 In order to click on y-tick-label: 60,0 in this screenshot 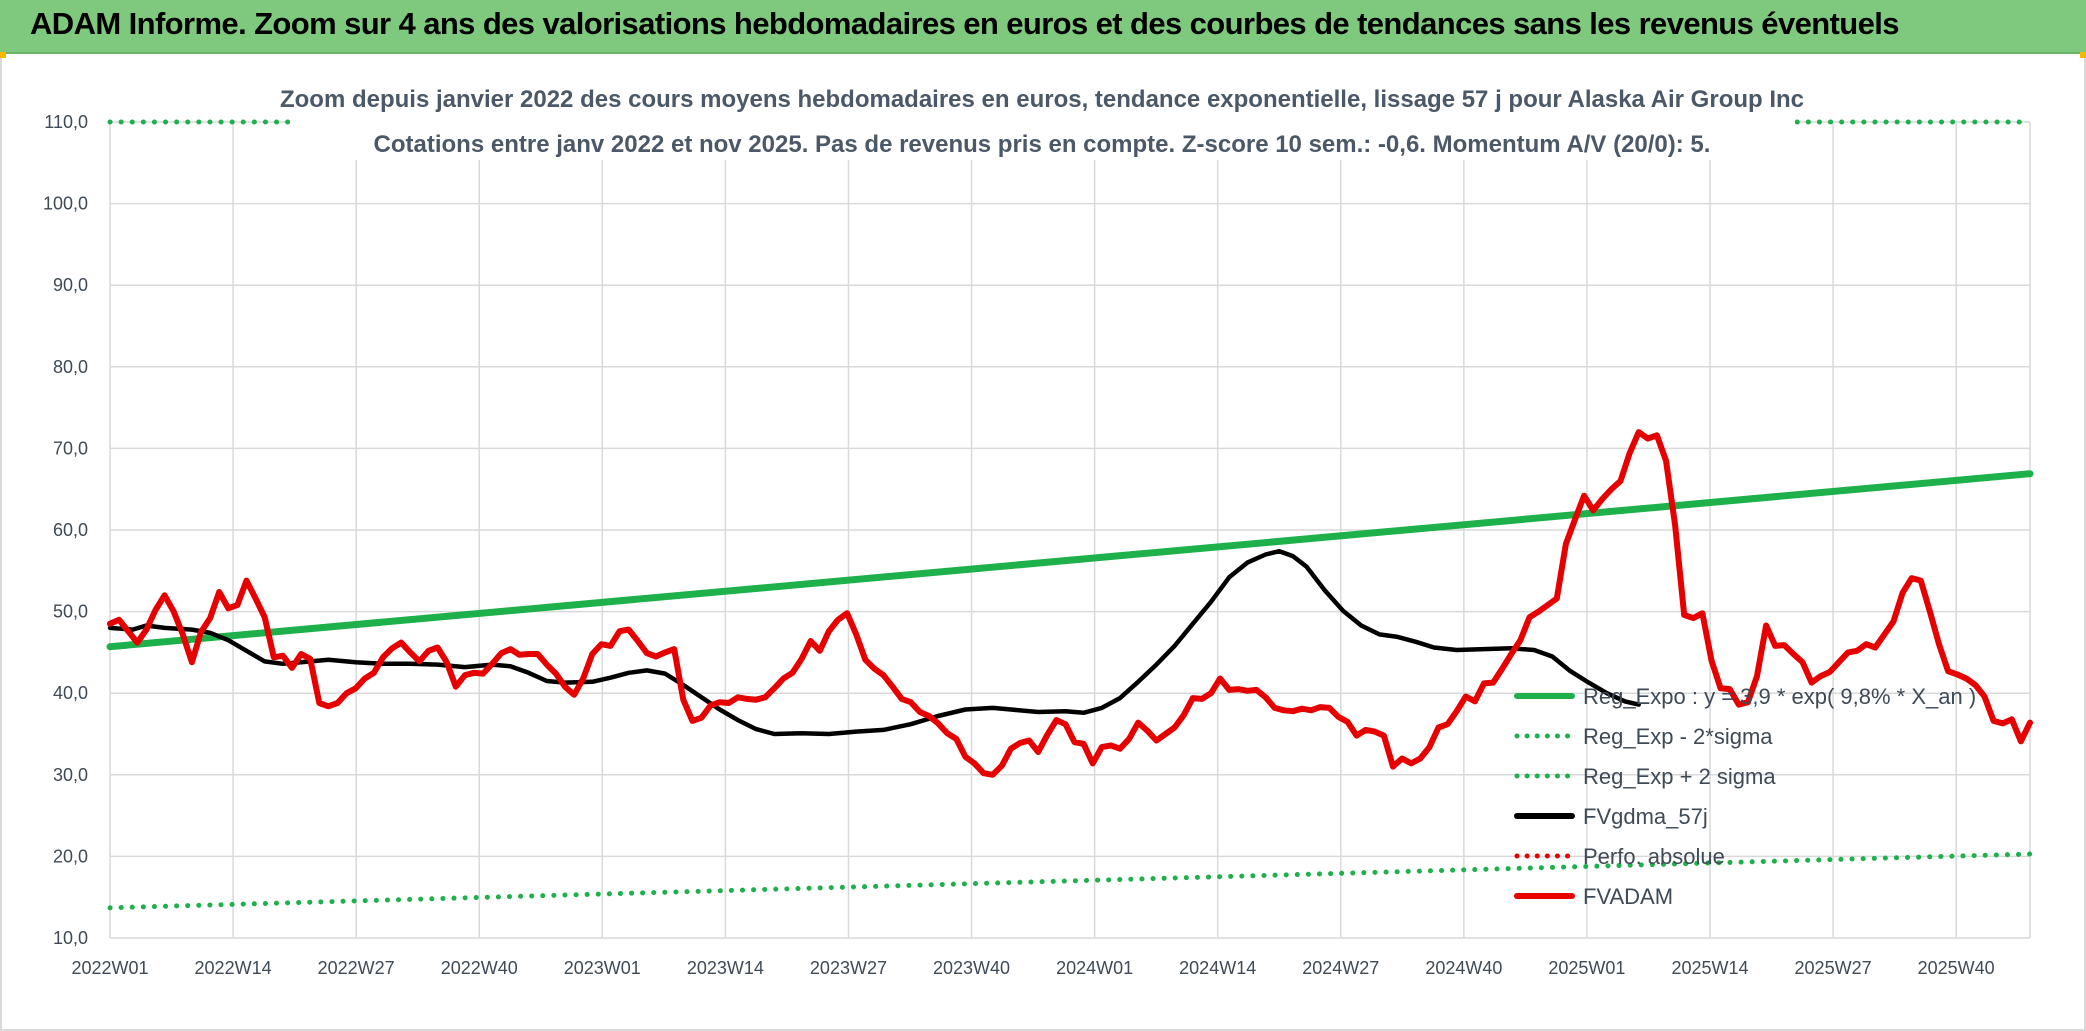, I will do `click(70, 530)`.